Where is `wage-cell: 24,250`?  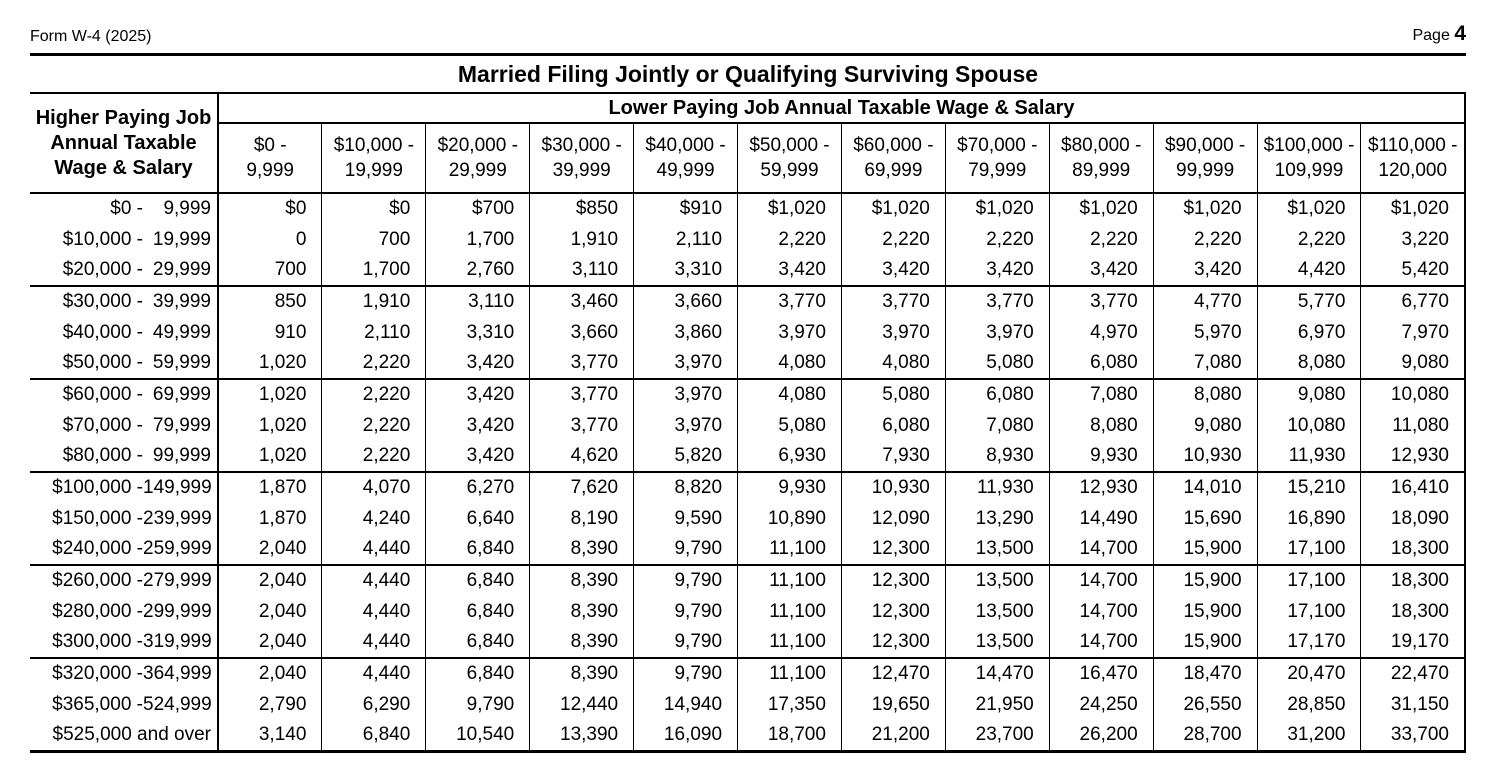
wage-cell: 24,250 is located at coordinates (1101, 704).